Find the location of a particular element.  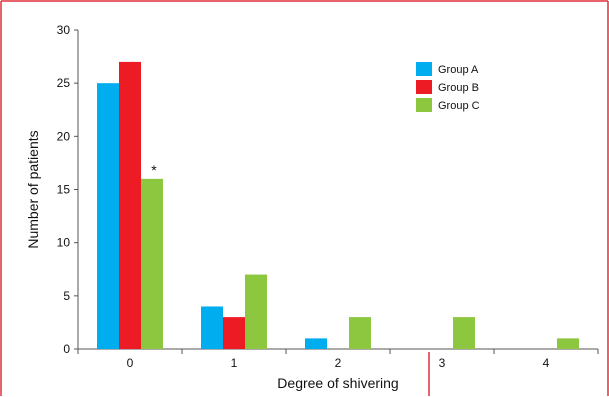

legend-label-group-a: Group A is located at coordinates (458, 70).